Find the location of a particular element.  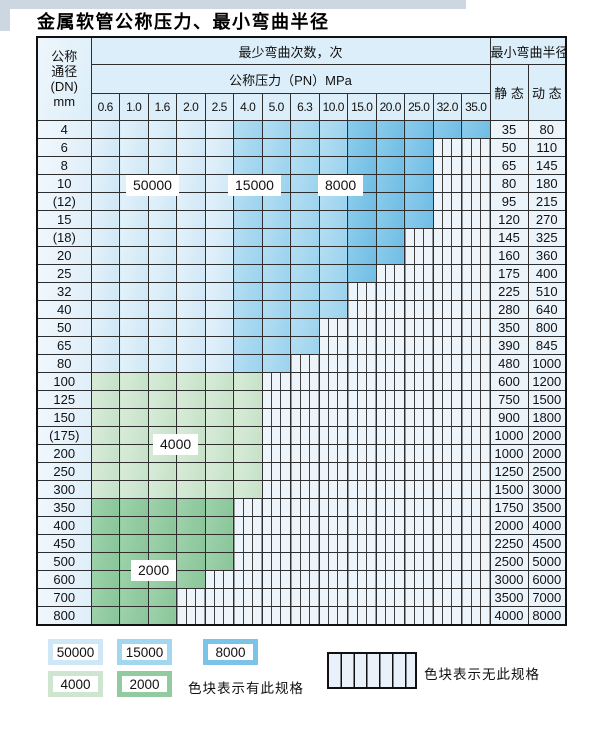

dynamic-radius-cell: 3500 is located at coordinates (547, 507).